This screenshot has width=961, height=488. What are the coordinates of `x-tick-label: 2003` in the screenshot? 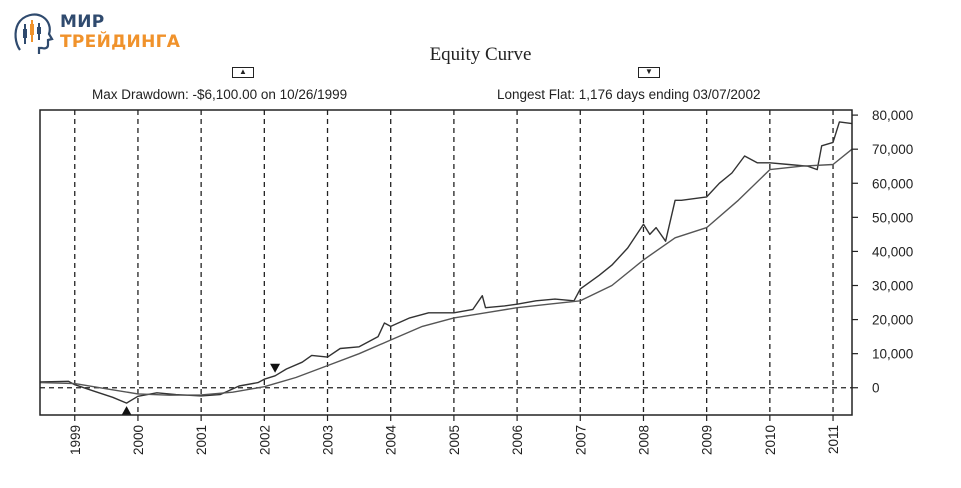 It's located at (328, 440).